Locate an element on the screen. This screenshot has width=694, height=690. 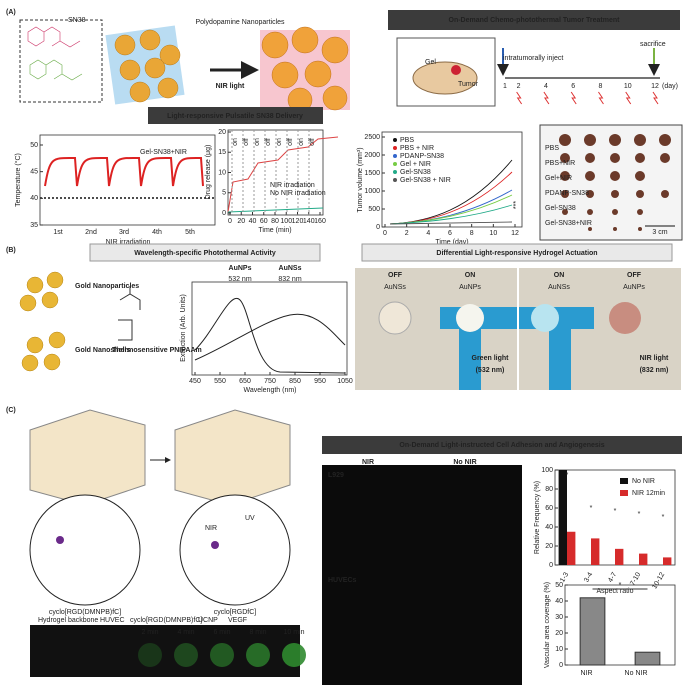
y-tick-label: 80 is located at coordinates (549, 489).